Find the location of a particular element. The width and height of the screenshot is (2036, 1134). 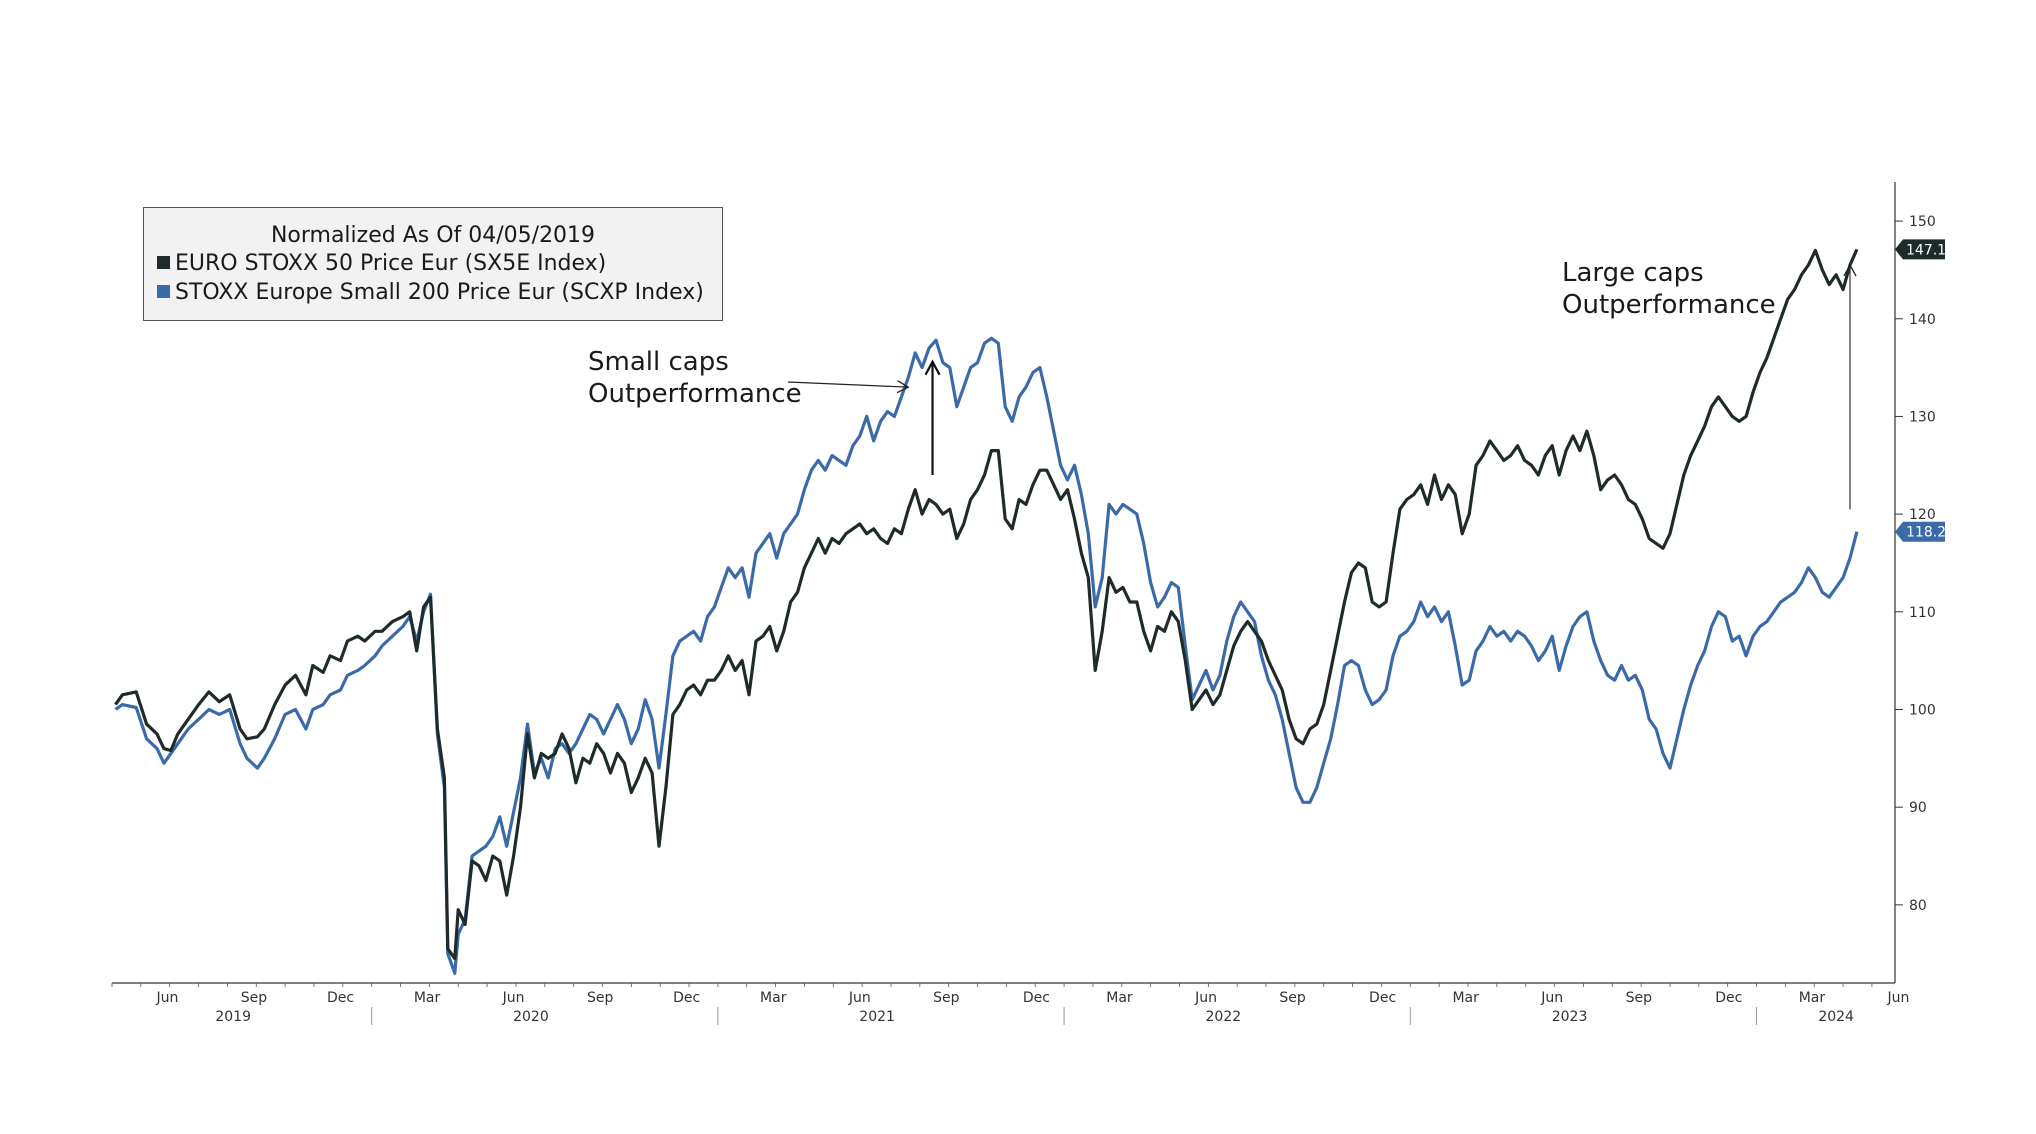

y-tick-label: 80 is located at coordinates (1918, 906).